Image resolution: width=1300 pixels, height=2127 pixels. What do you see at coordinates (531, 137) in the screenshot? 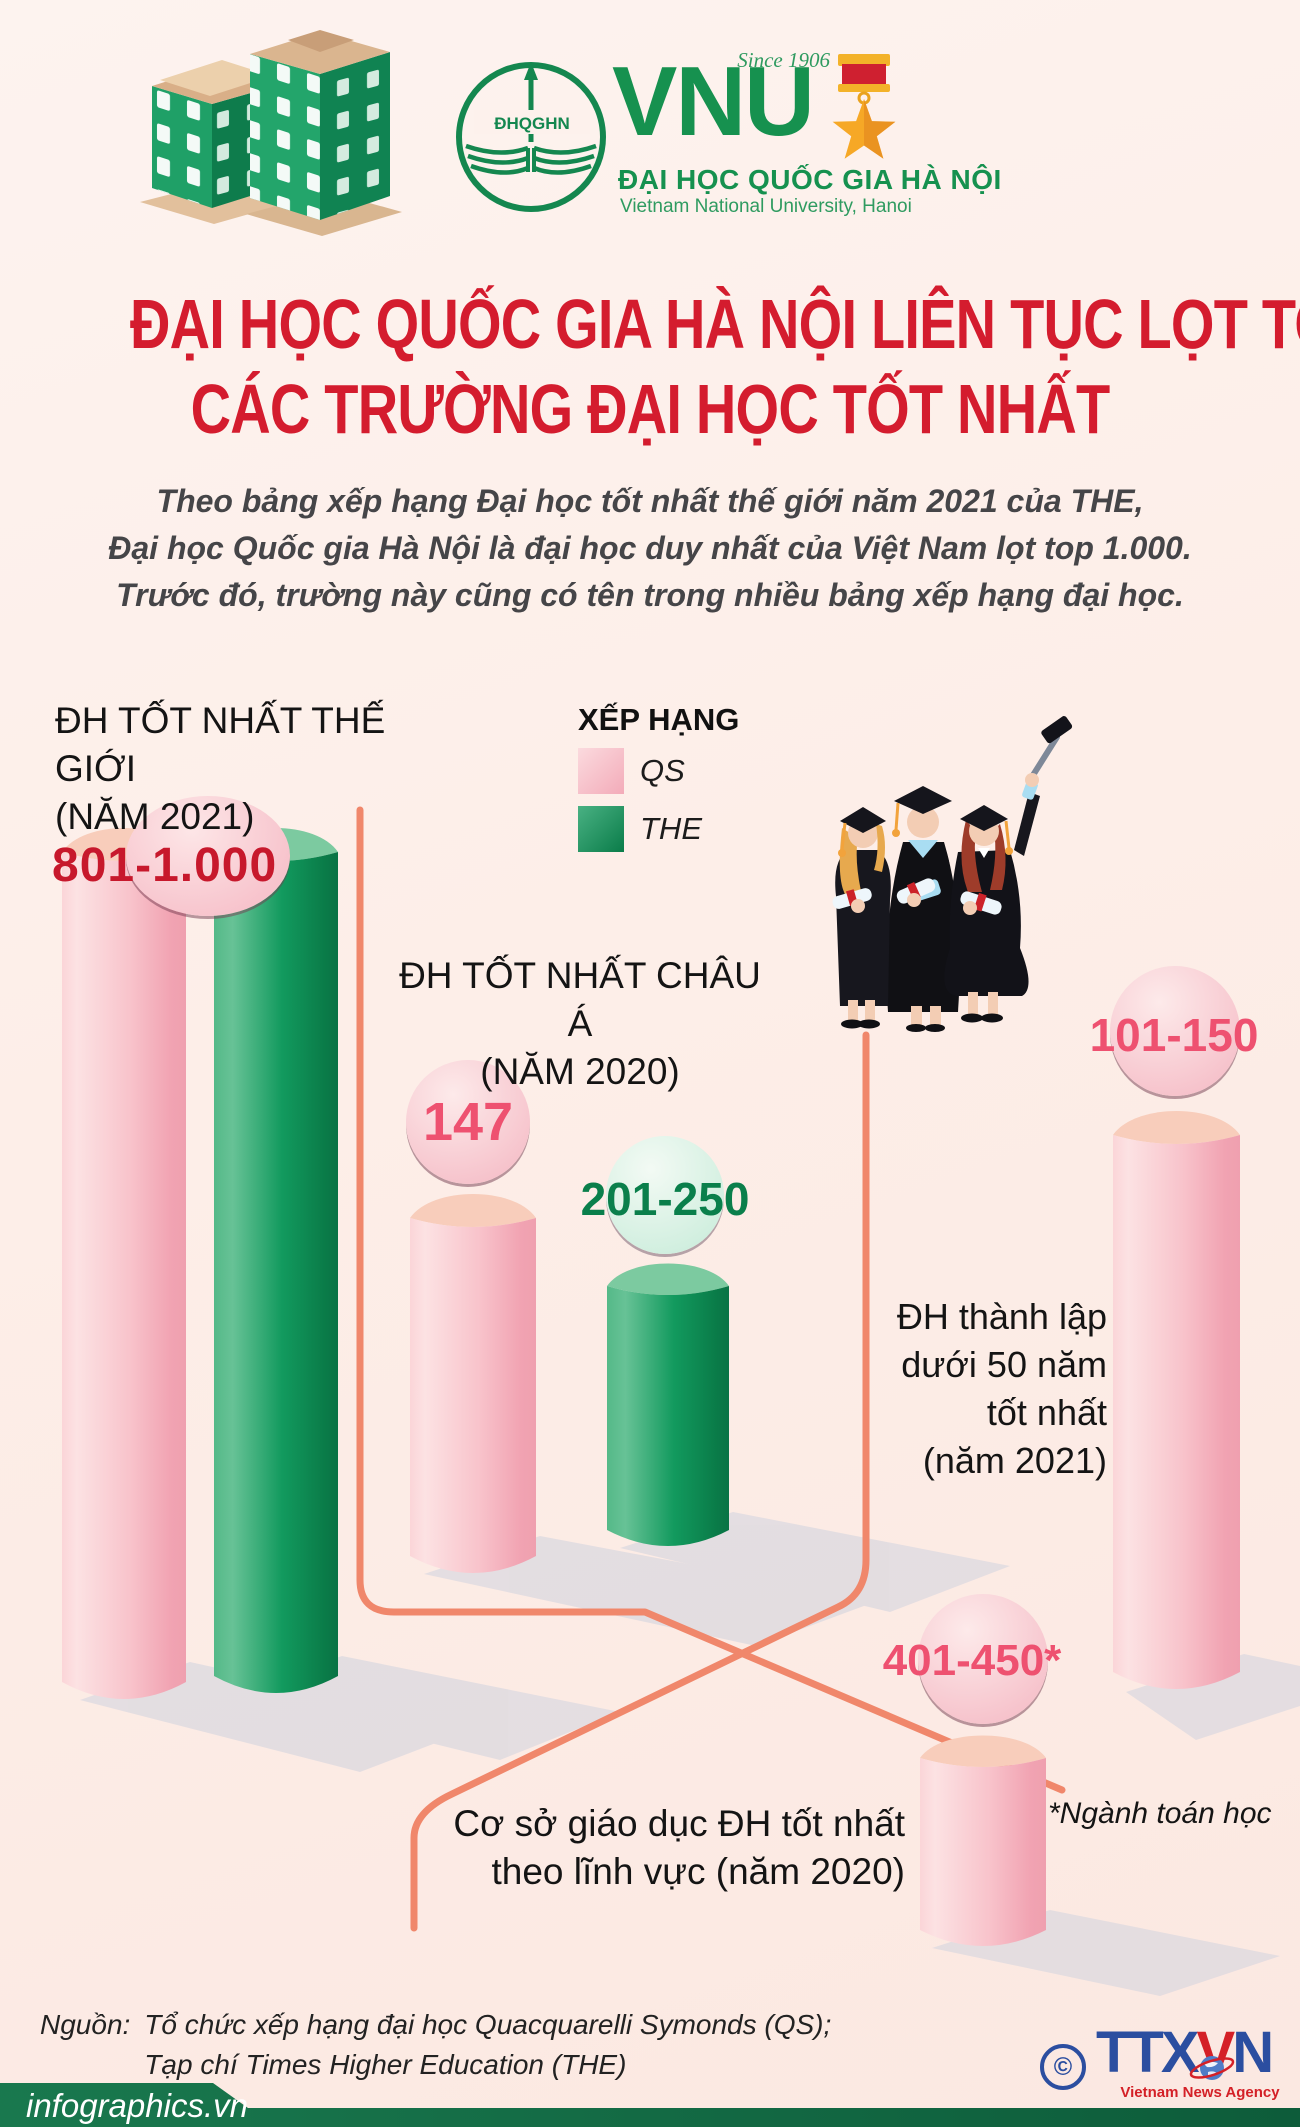
I see `vnu-logo: ĐHQGHN` at bounding box center [531, 137].